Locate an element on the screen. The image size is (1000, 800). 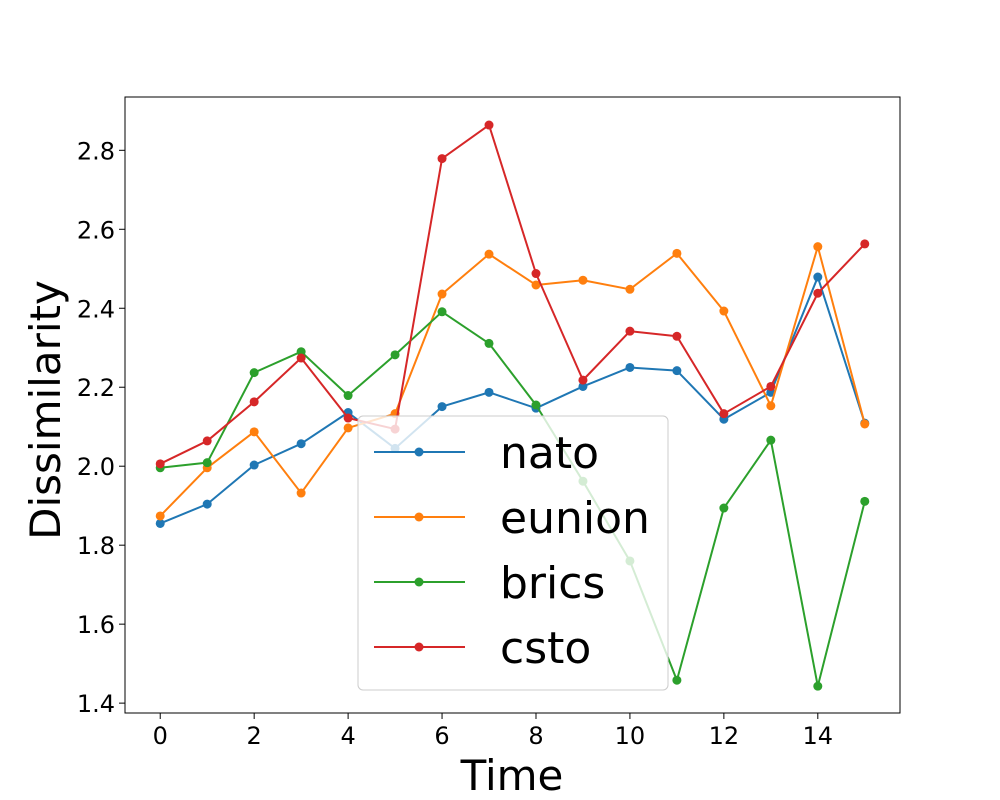
y-axis-ticks: 1.4 1.6 1.8 2.0 2.2 2.4 2.6 2.8 is located at coordinates (101, 427).